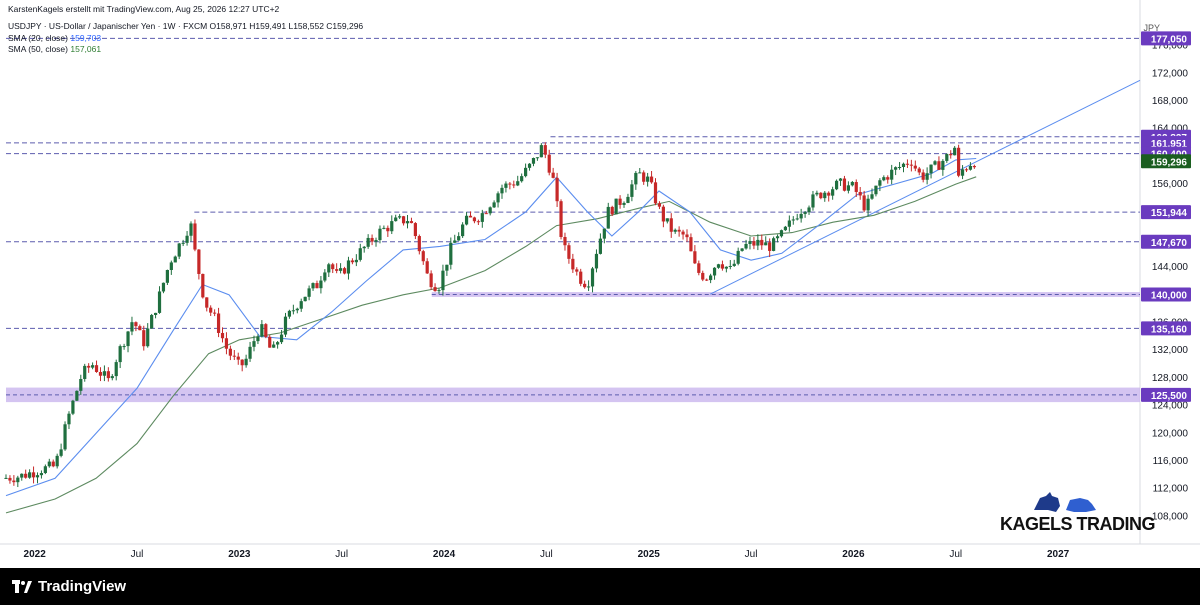 The image size is (1200, 605). What do you see at coordinates (54, 38) in the screenshot?
I see `sma20-legend: SMA (20, close) 159,703` at bounding box center [54, 38].